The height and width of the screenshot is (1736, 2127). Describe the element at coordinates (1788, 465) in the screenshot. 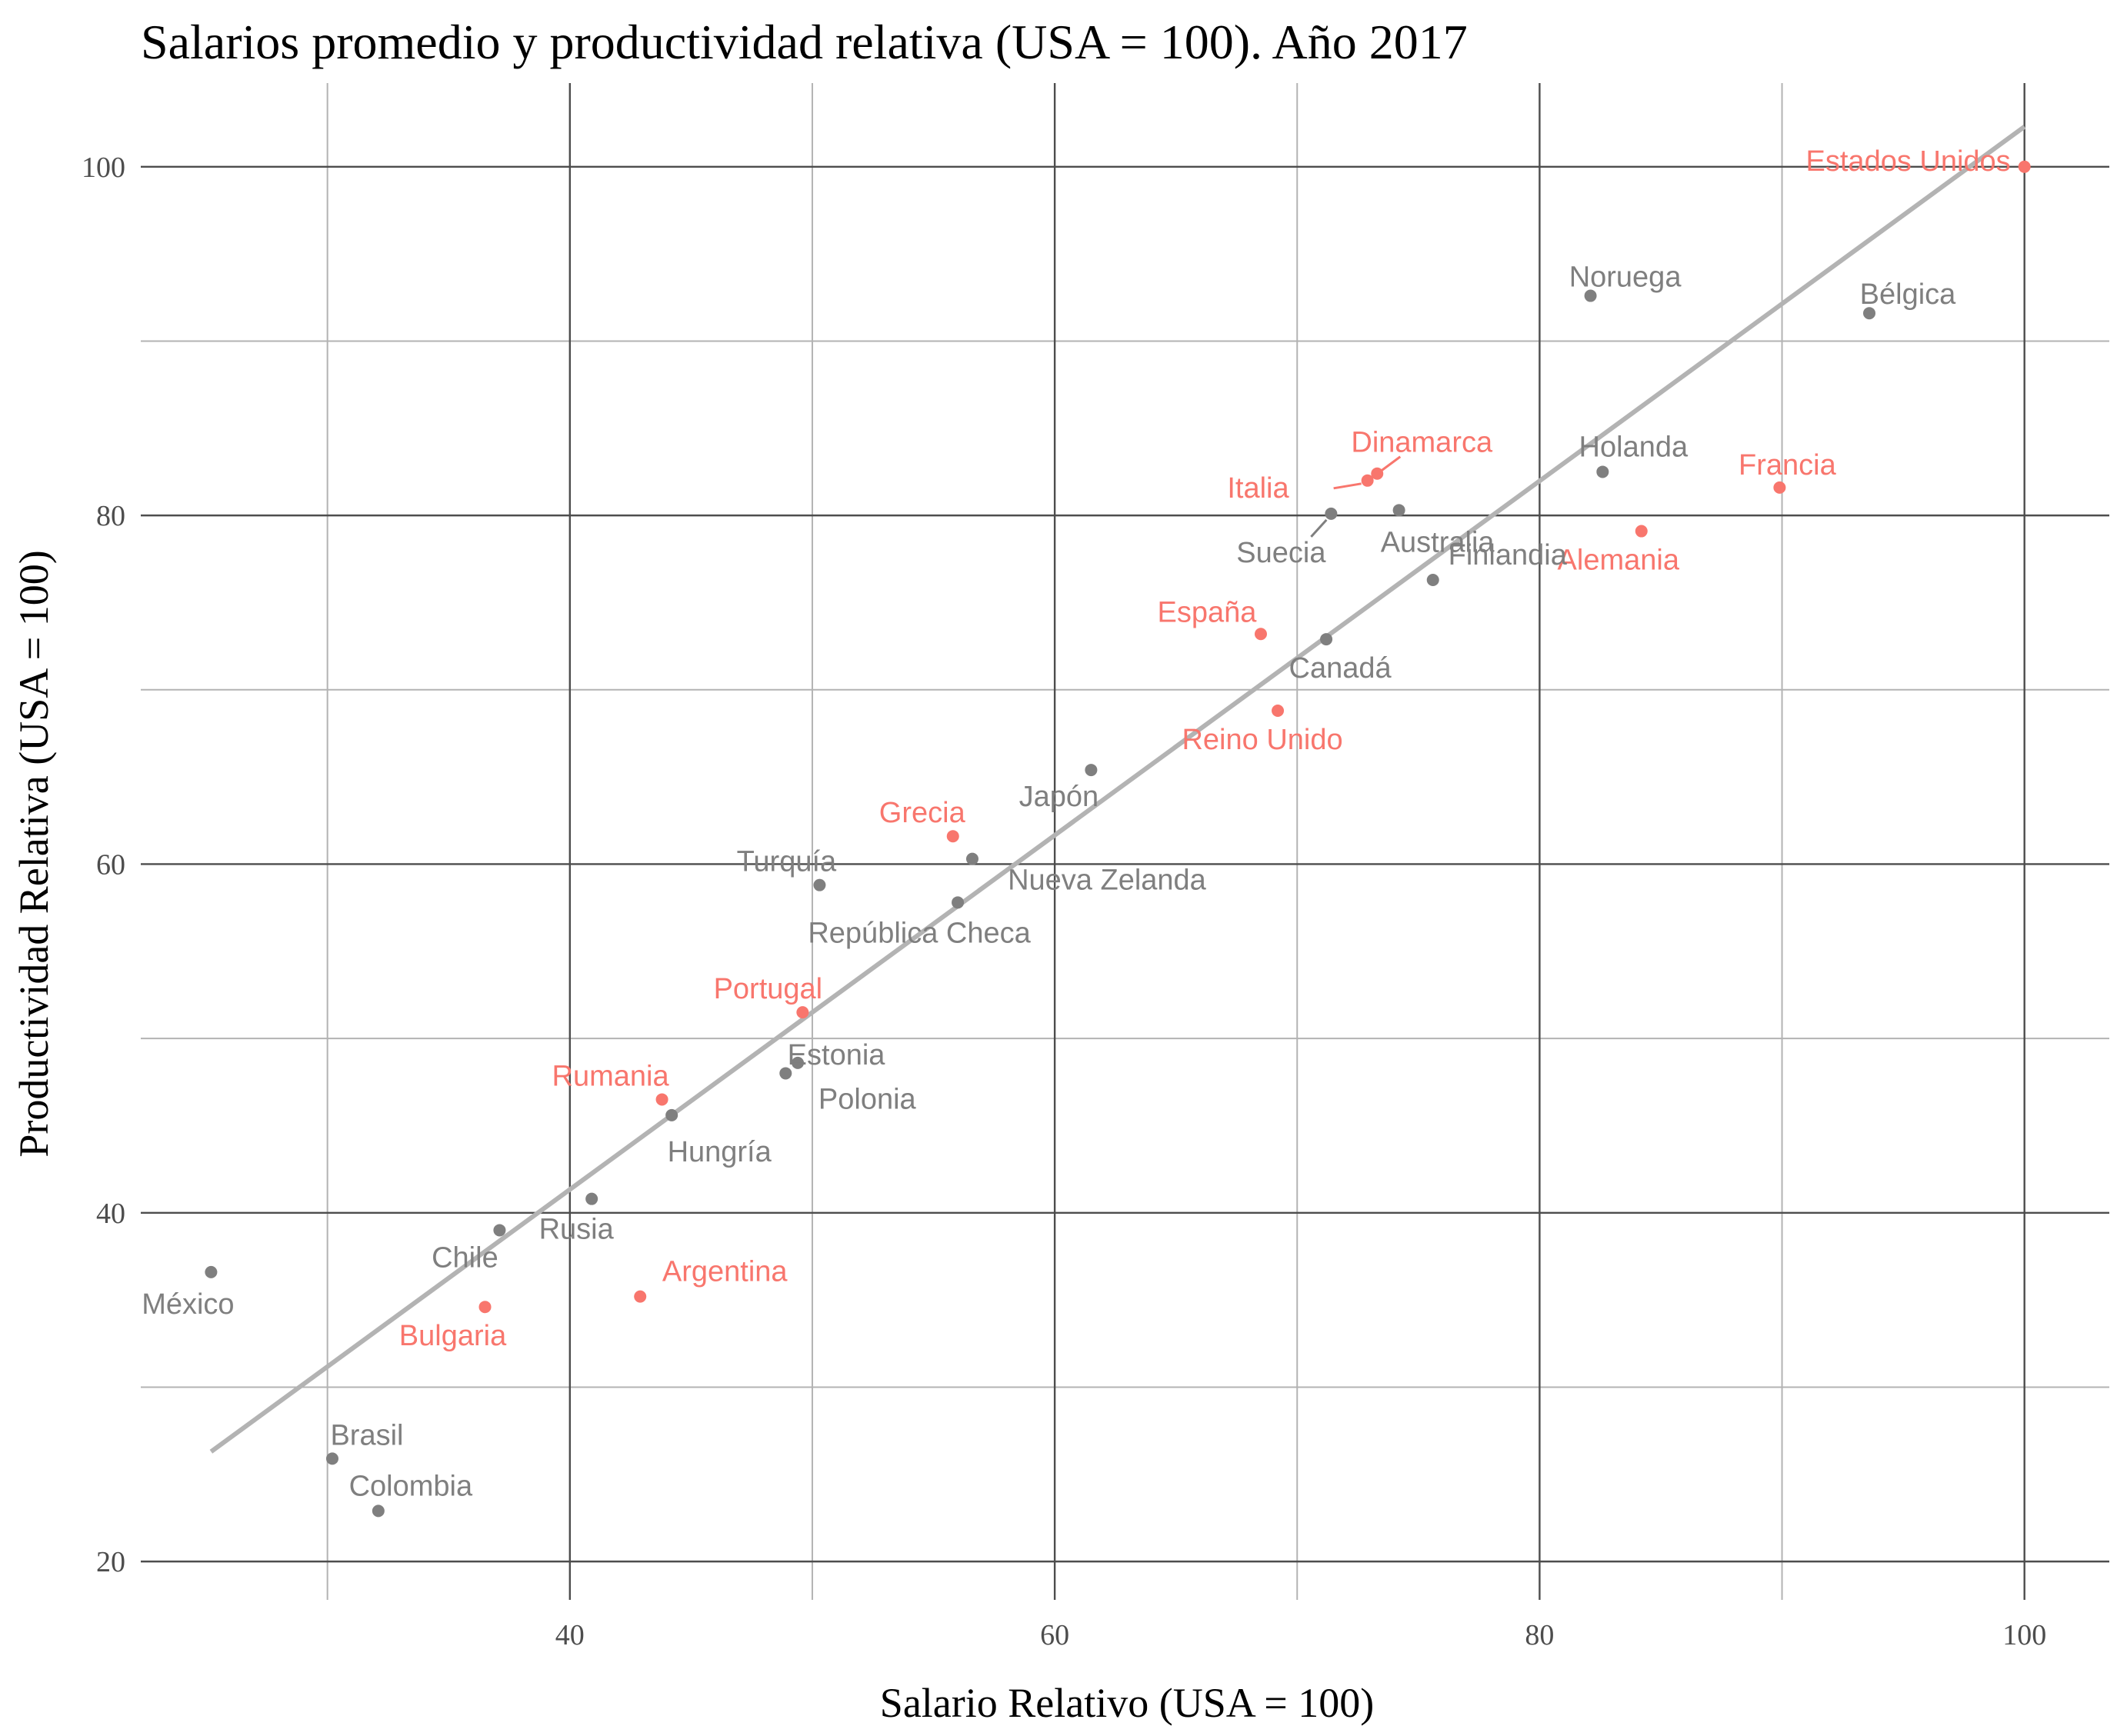

I see `point-label: Francia` at that location.